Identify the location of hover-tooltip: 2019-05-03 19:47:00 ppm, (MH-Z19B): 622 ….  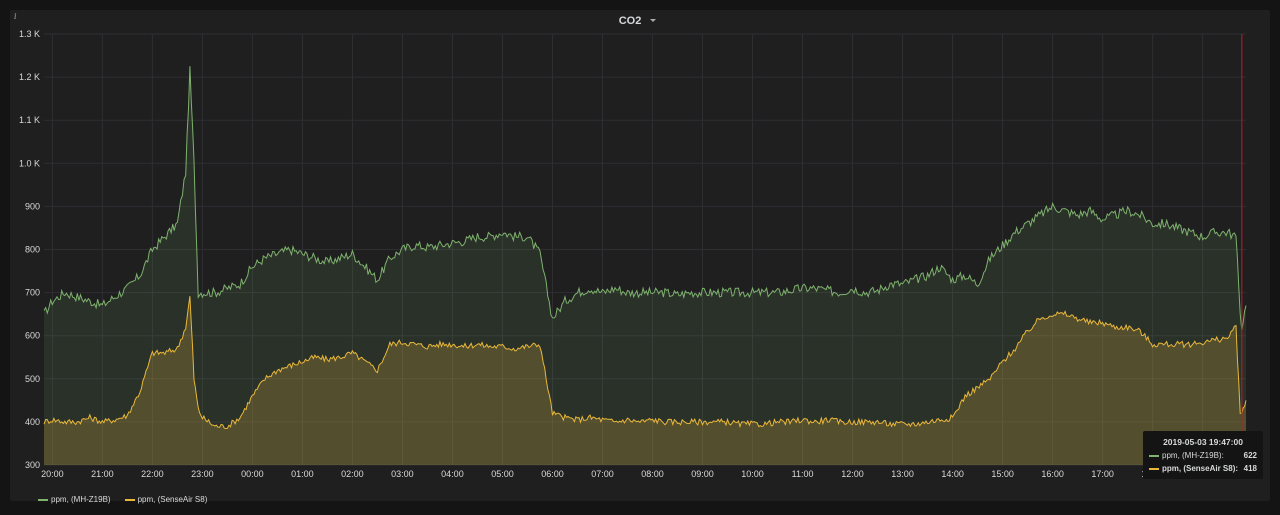
(1203, 455).